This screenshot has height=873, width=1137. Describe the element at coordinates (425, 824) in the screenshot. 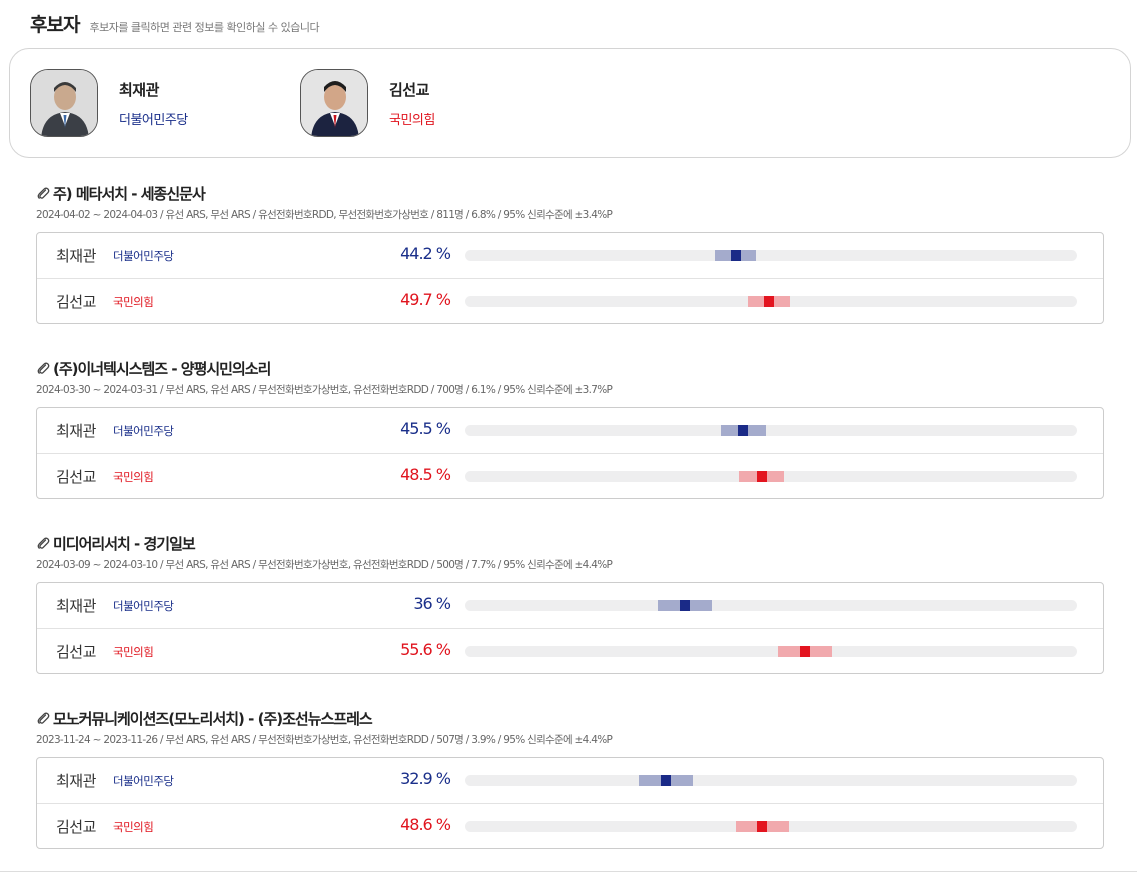

I see `result-percent: 48.6 %` at that location.